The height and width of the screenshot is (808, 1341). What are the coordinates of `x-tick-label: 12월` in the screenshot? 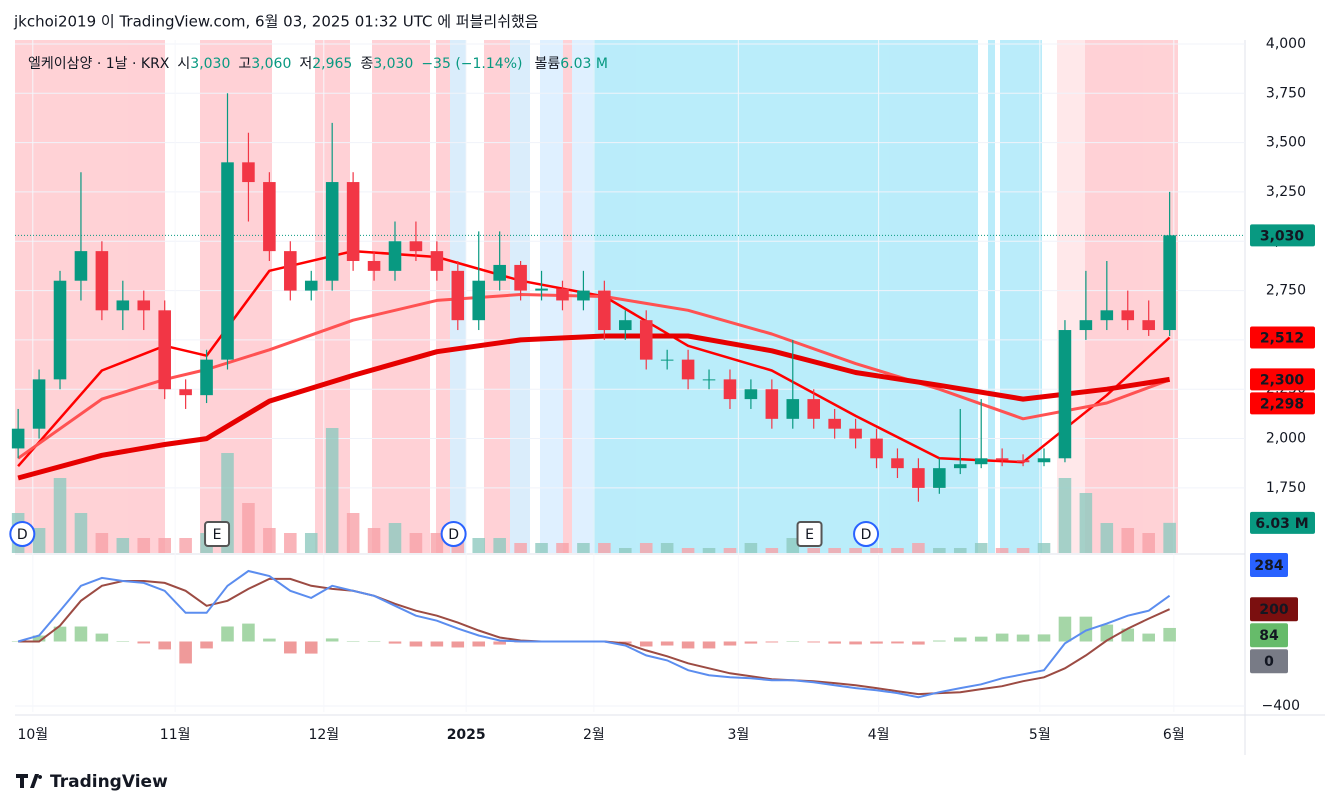 It's located at (323, 735).